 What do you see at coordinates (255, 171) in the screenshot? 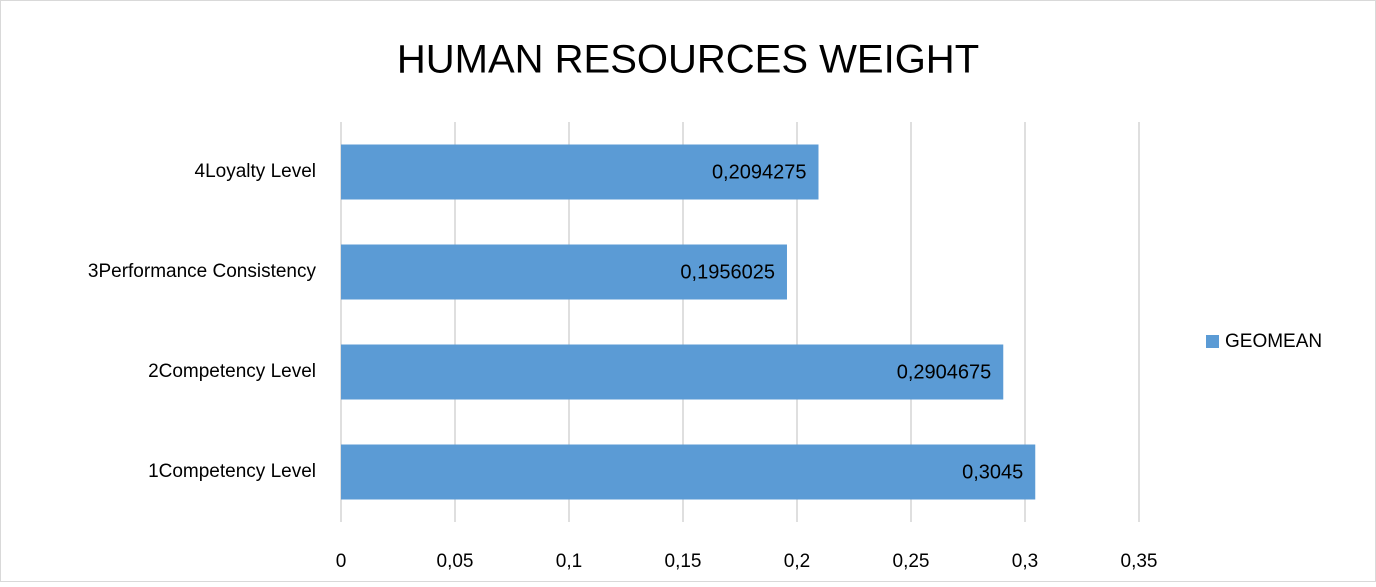
I see `y-tick-label: 4Loyalty Level` at bounding box center [255, 171].